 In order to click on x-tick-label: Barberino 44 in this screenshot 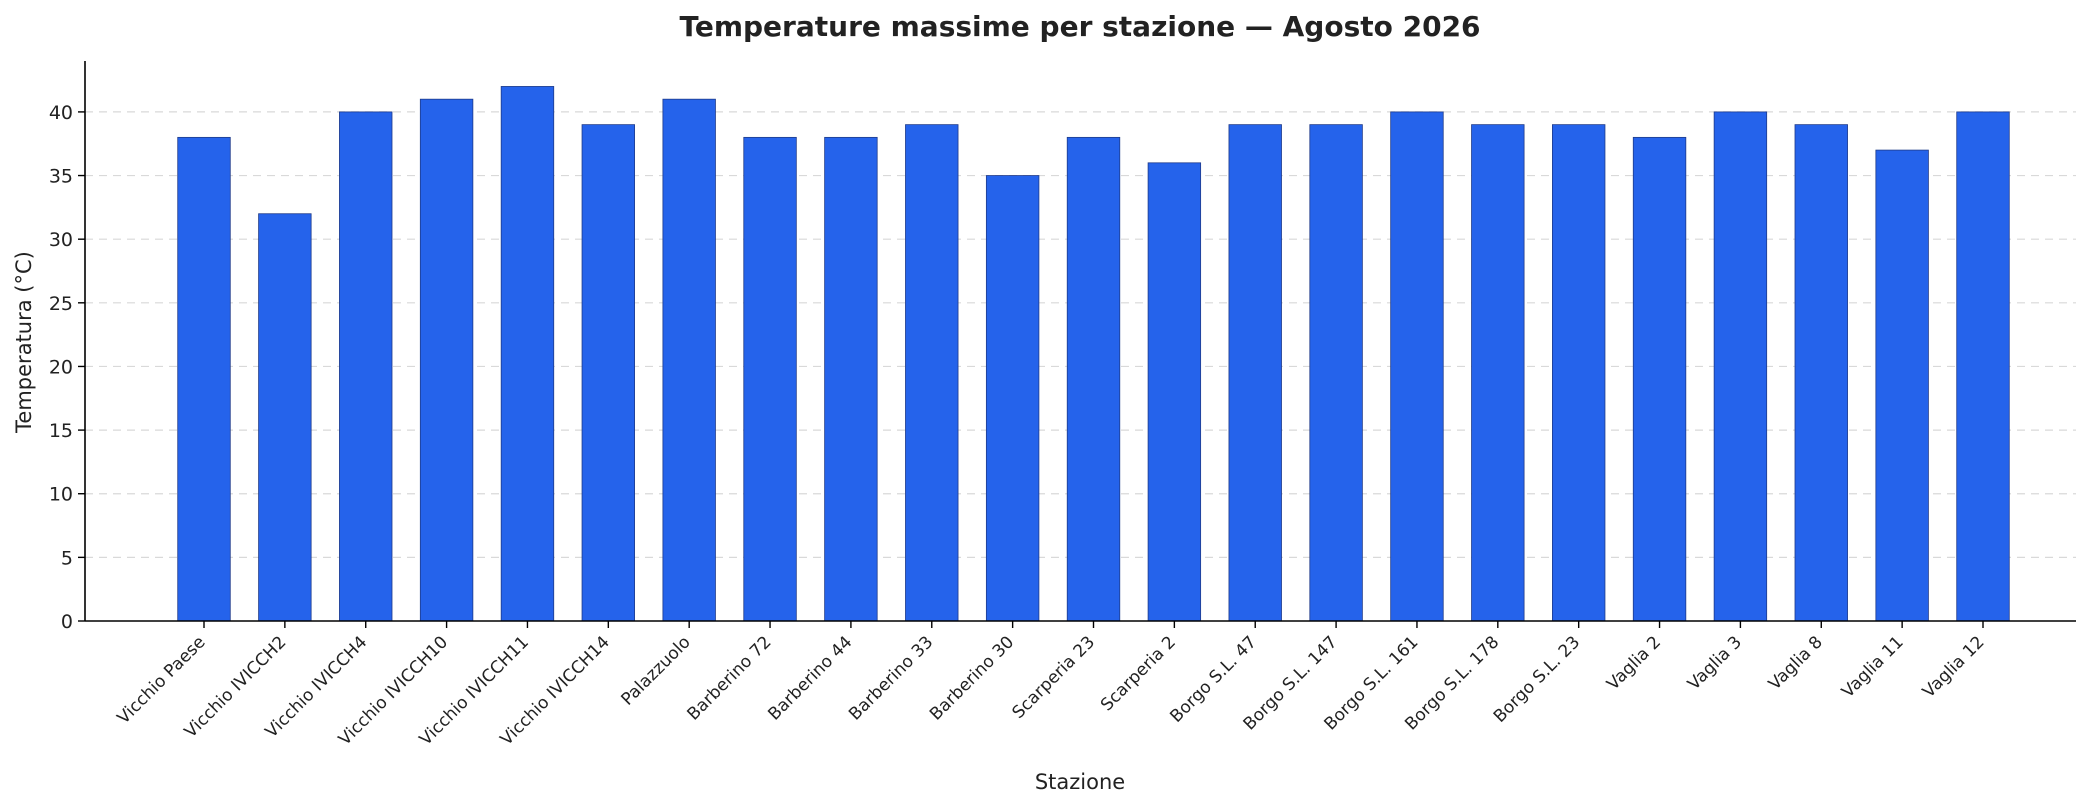, I will do `click(810, 678)`.